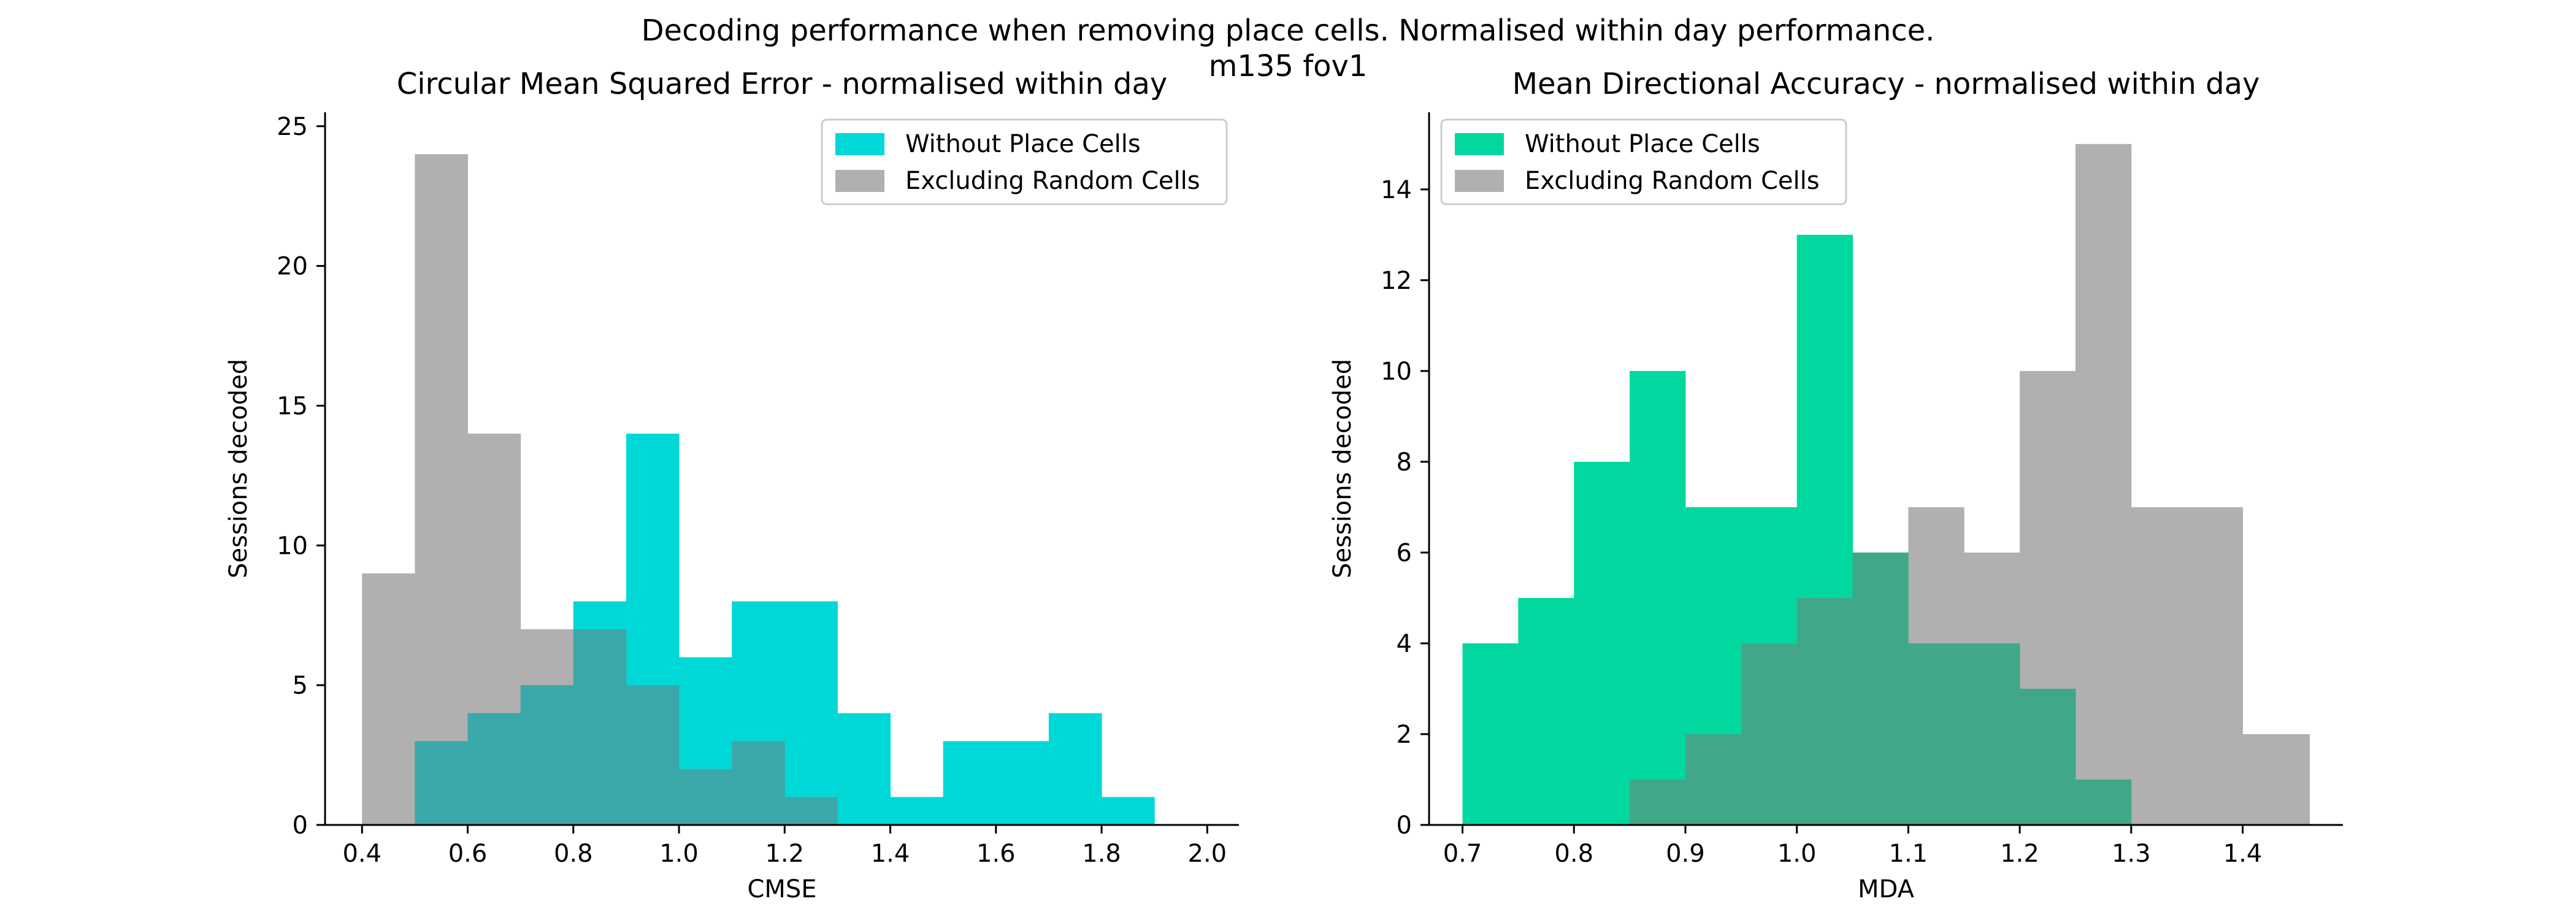 This screenshot has width=2576, height=920. I want to click on mda-y-tick-label: 4, so click(1404, 644).